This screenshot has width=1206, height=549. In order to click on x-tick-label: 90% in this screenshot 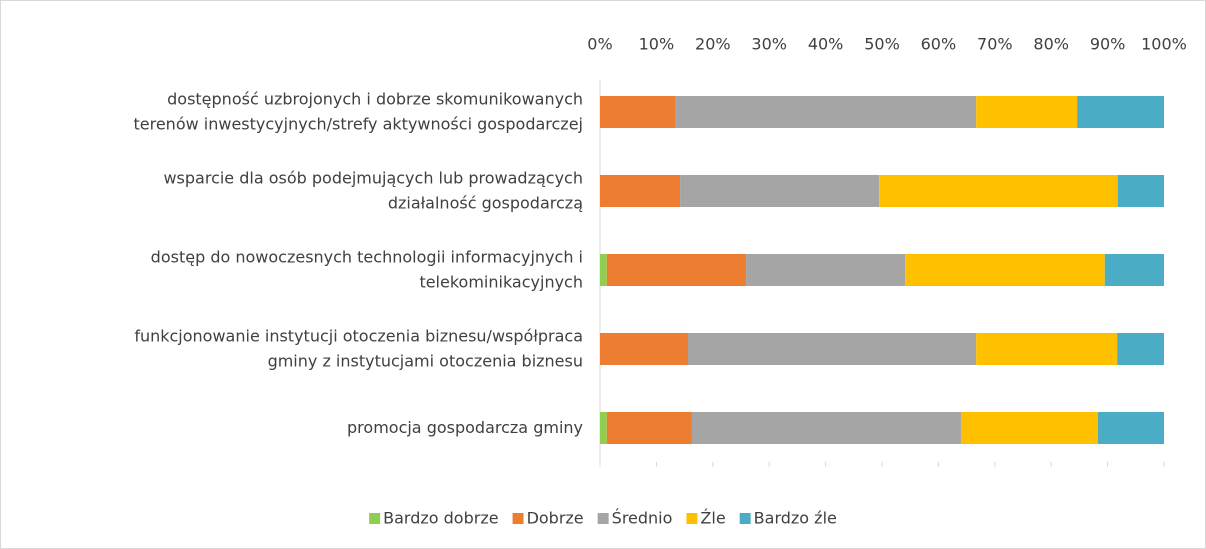, I will do `click(1108, 44)`.